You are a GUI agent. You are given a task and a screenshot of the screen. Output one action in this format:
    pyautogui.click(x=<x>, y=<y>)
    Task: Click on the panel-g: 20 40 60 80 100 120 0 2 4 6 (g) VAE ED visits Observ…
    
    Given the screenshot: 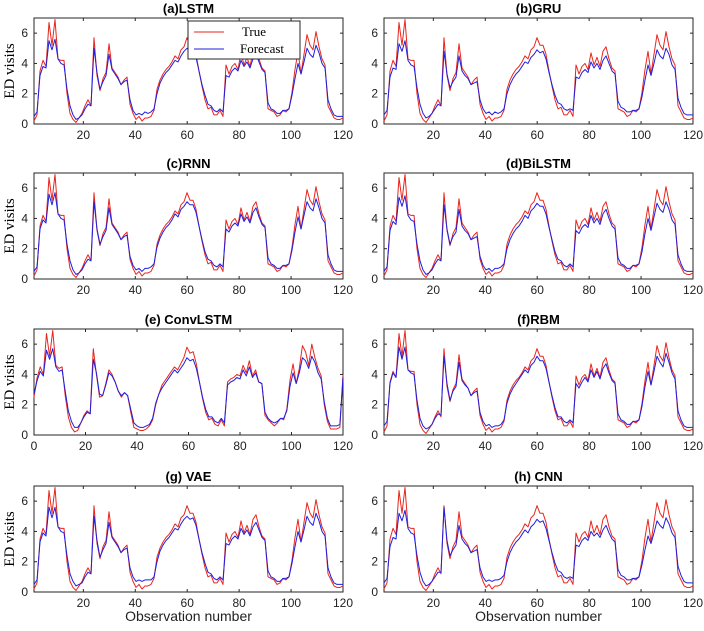 What is the action you would take?
    pyautogui.click(x=177, y=546)
    